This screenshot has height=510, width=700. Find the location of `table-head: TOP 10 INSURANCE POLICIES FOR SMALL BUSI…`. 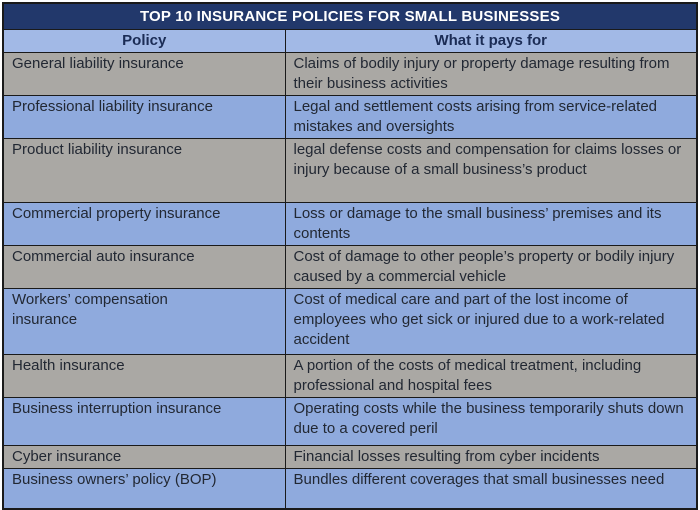

table-head: TOP 10 INSURANCE POLICIES FOR SMALL BUSI… is located at coordinates (350, 27).